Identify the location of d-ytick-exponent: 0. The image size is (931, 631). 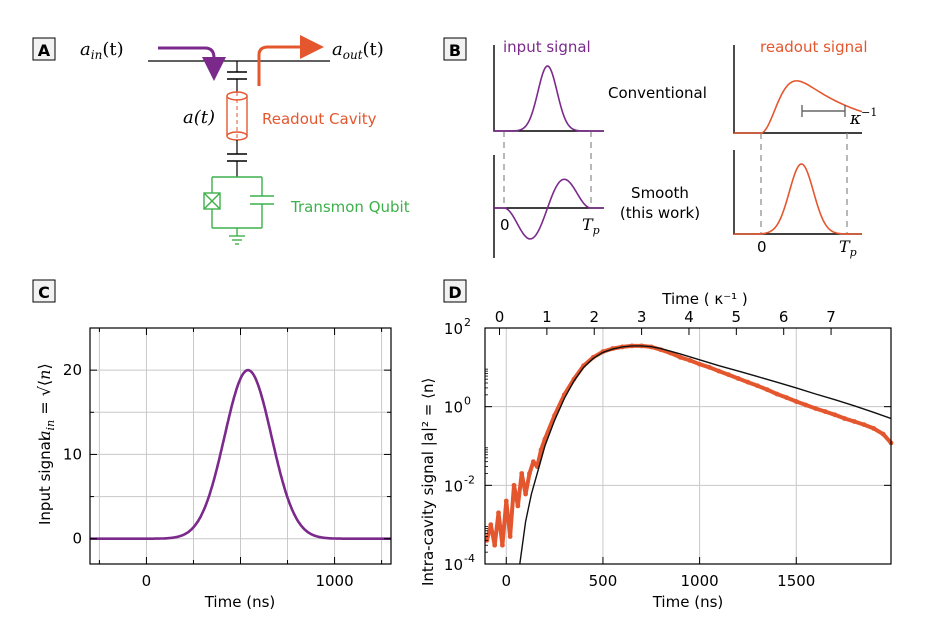
(467, 401).